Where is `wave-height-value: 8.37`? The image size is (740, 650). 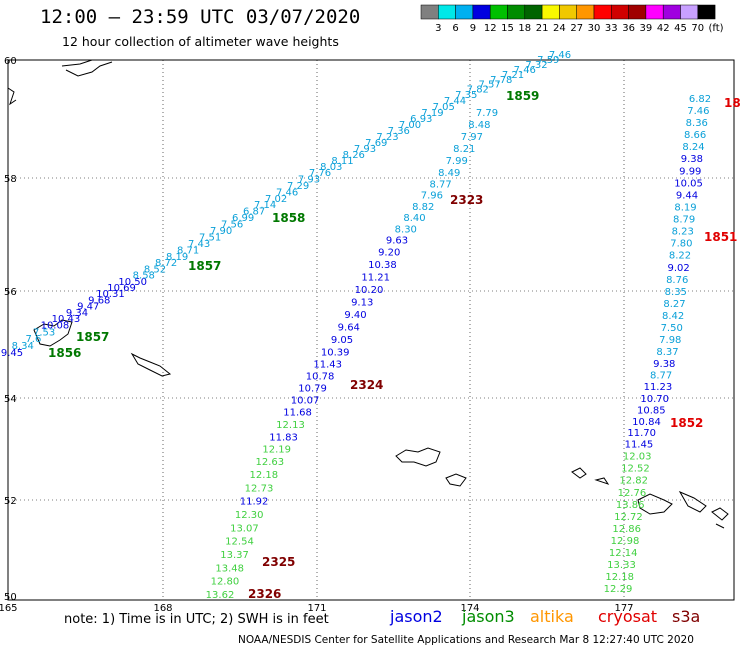 wave-height-value: 8.37 is located at coordinates (667, 352).